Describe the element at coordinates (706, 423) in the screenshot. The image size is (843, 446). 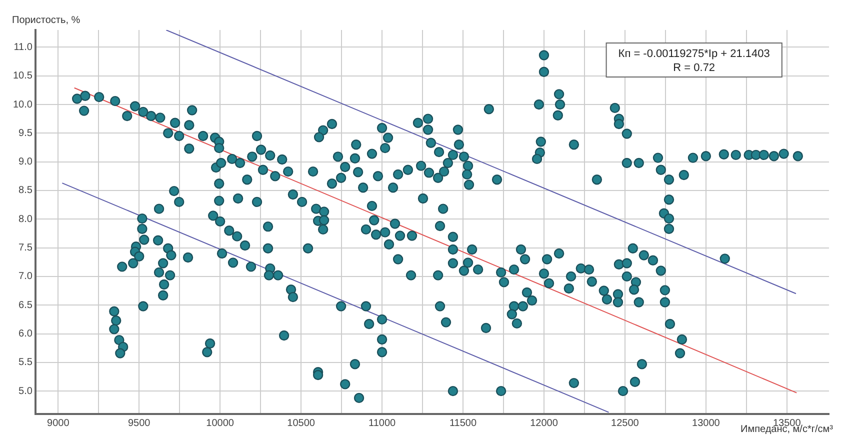
I see `x-tick-label: 13000` at that location.